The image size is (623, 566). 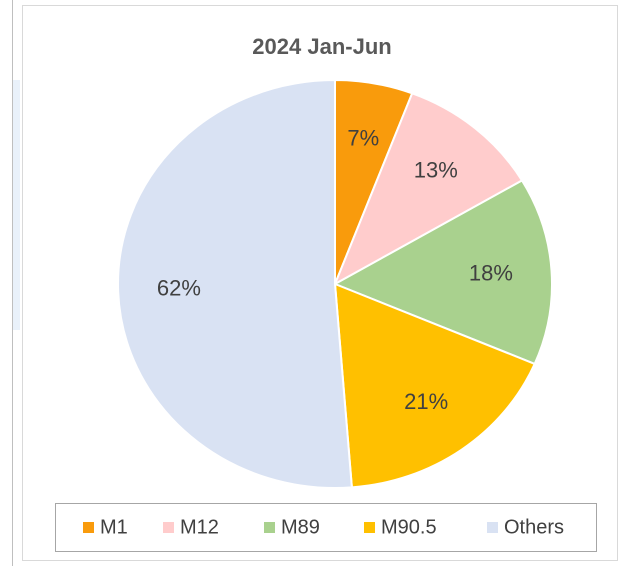 What do you see at coordinates (16, 205) in the screenshot?
I see `side-strip` at bounding box center [16, 205].